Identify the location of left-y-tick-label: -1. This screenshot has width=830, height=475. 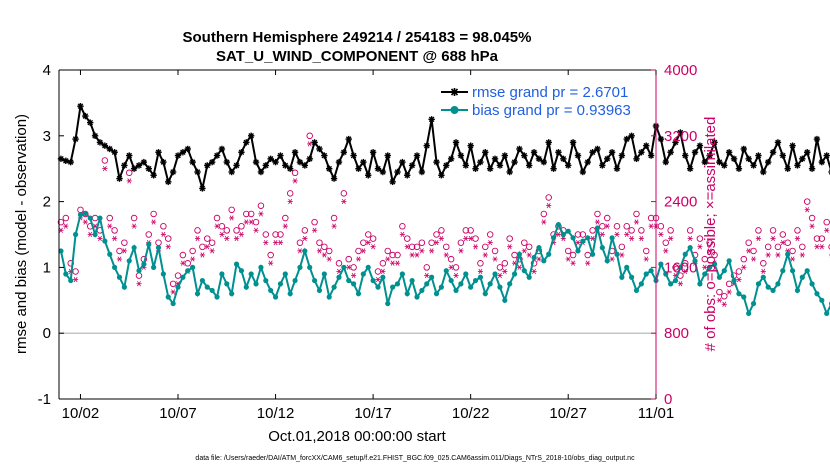
(44, 399).